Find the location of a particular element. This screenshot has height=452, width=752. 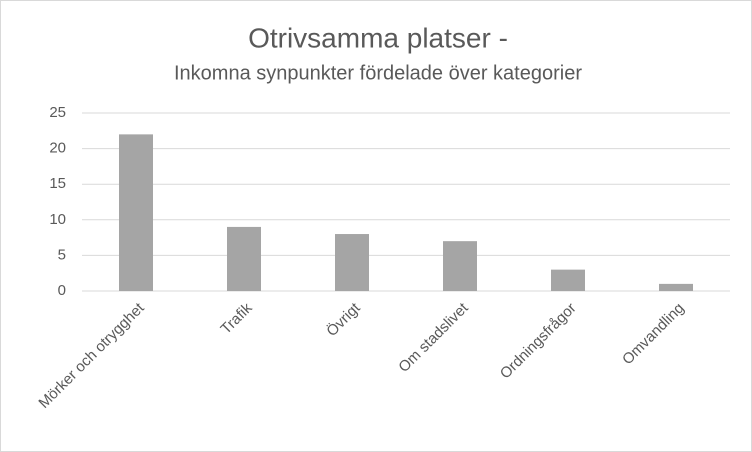

y-tick-label: 10 is located at coordinates (57, 219).